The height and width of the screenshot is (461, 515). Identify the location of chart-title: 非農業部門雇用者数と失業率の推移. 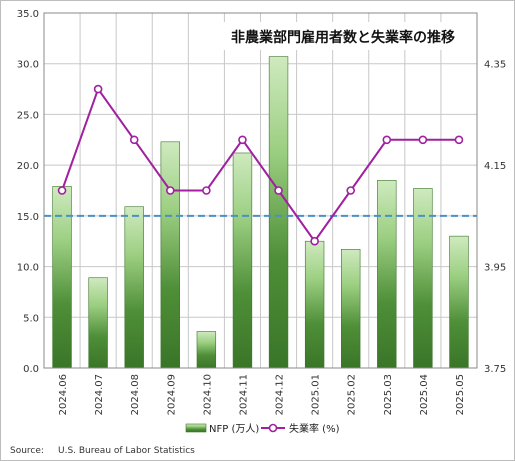
(343, 37).